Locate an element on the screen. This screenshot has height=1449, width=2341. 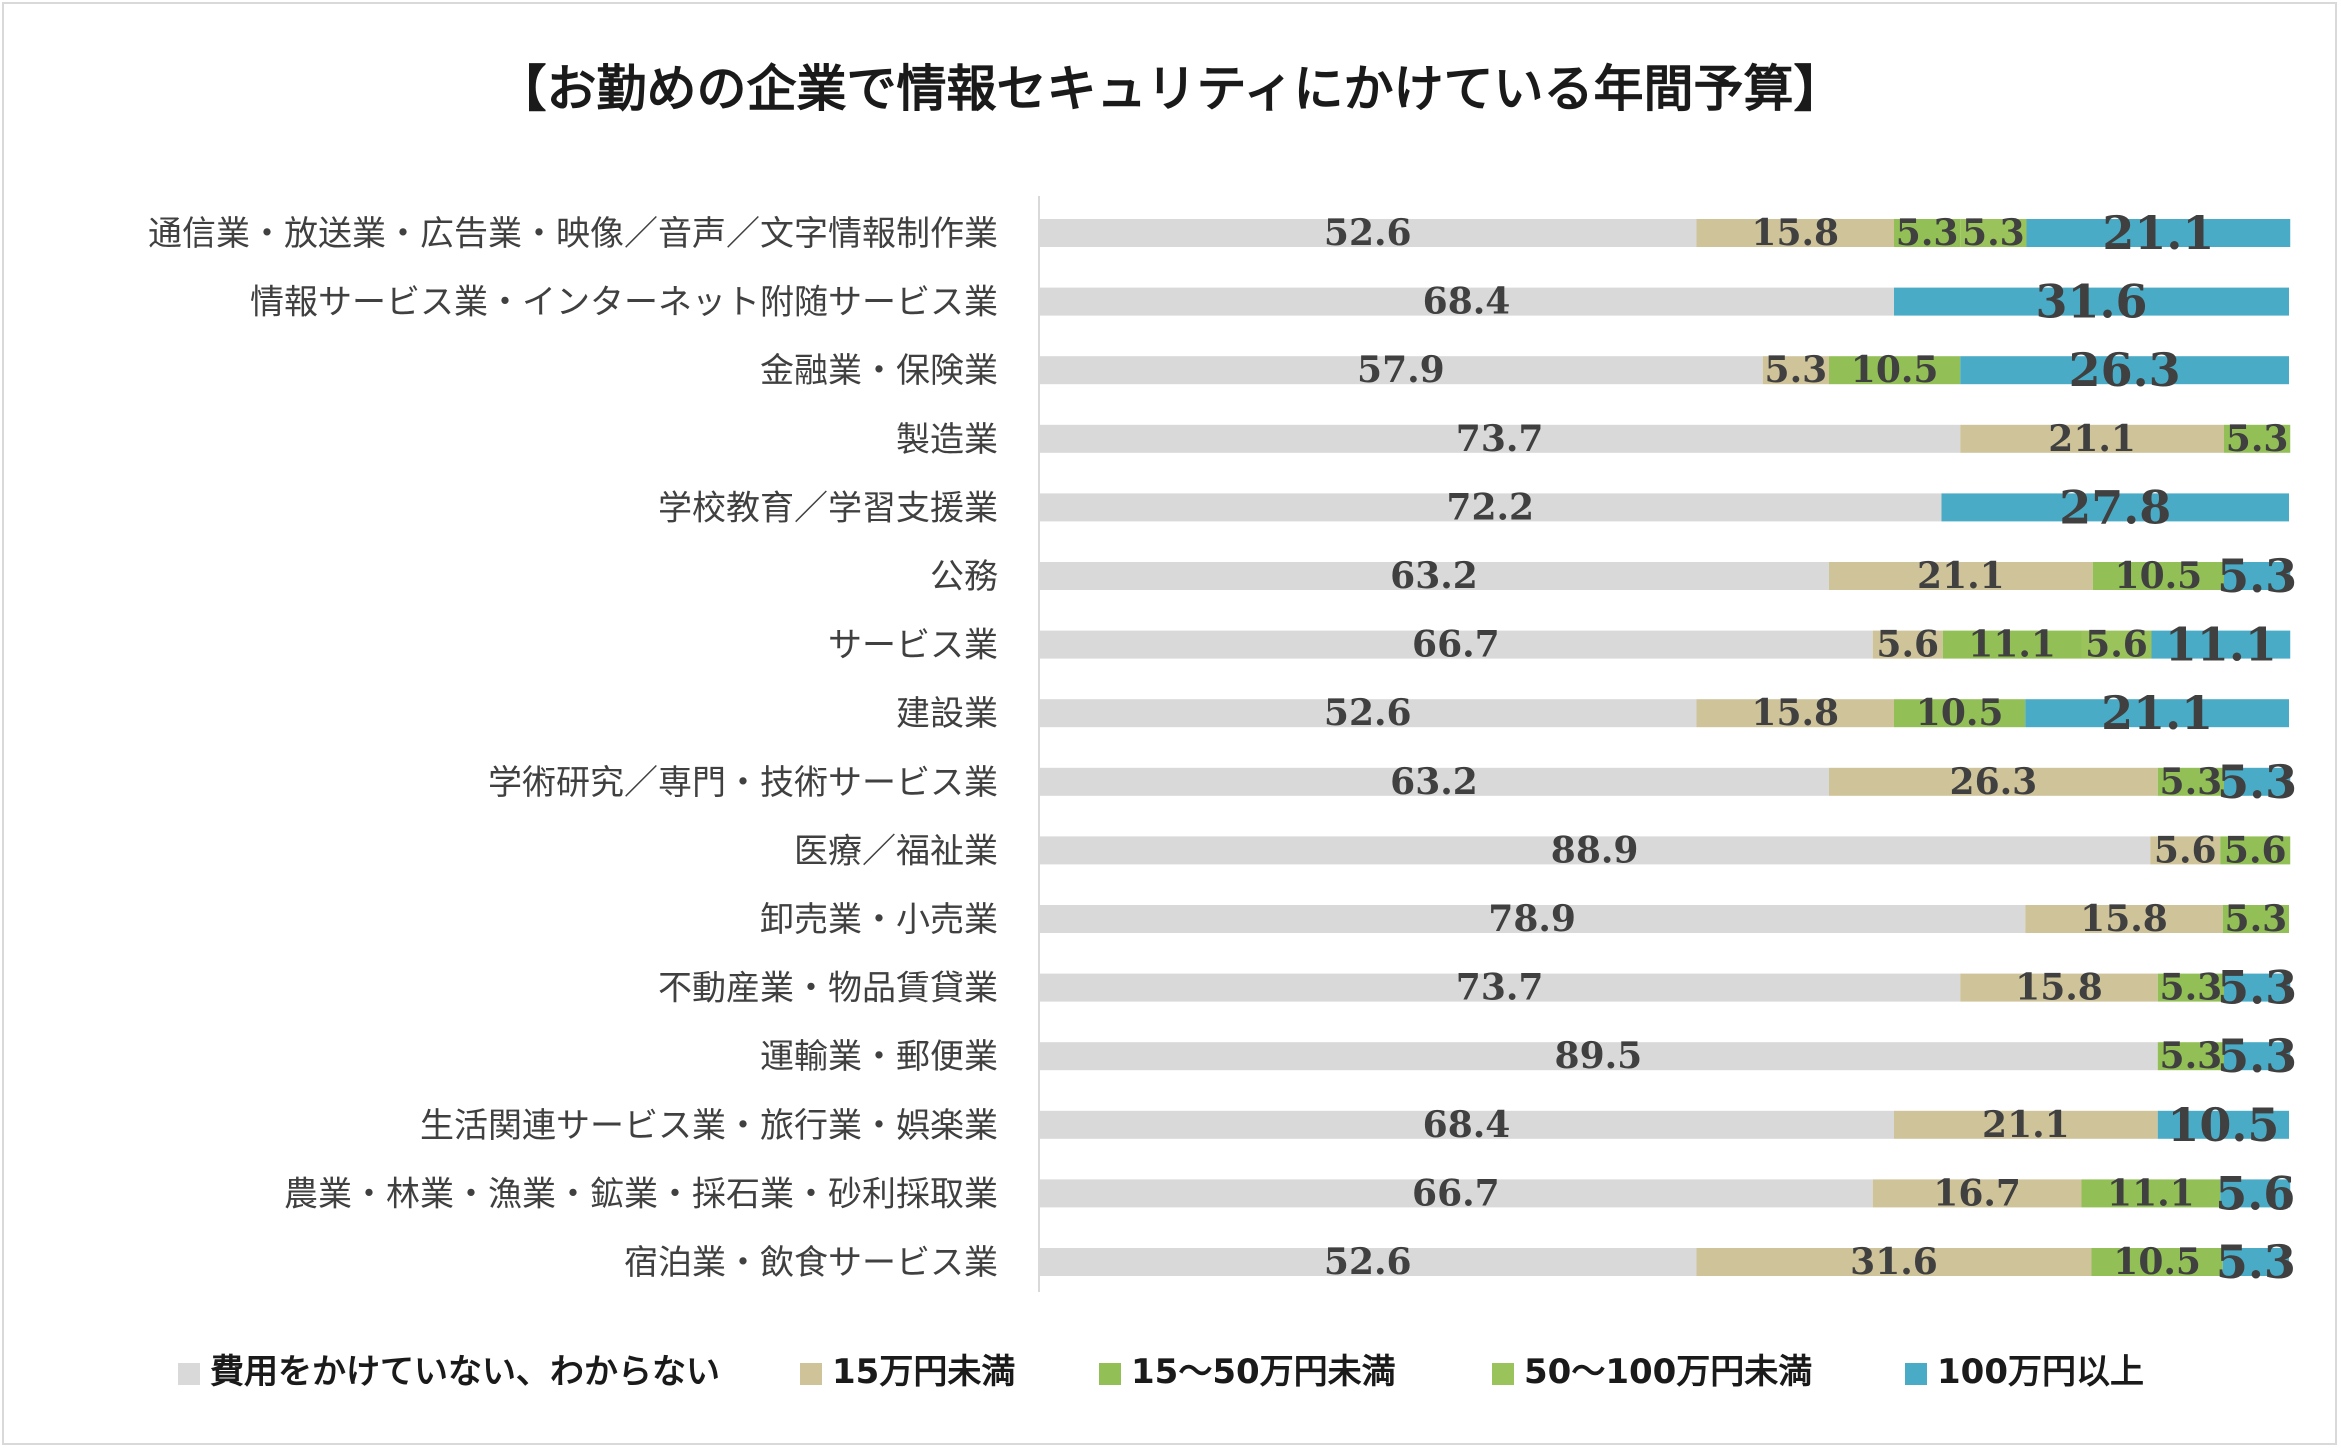
category-label: 生活関連サービス業・旅行業・娯楽業 is located at coordinates (709, 1126).